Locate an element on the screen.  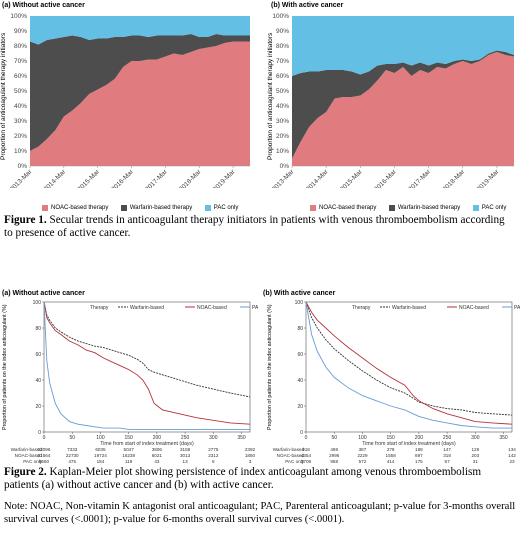
y-tick-label: 20% is located at coordinates (20, 136).